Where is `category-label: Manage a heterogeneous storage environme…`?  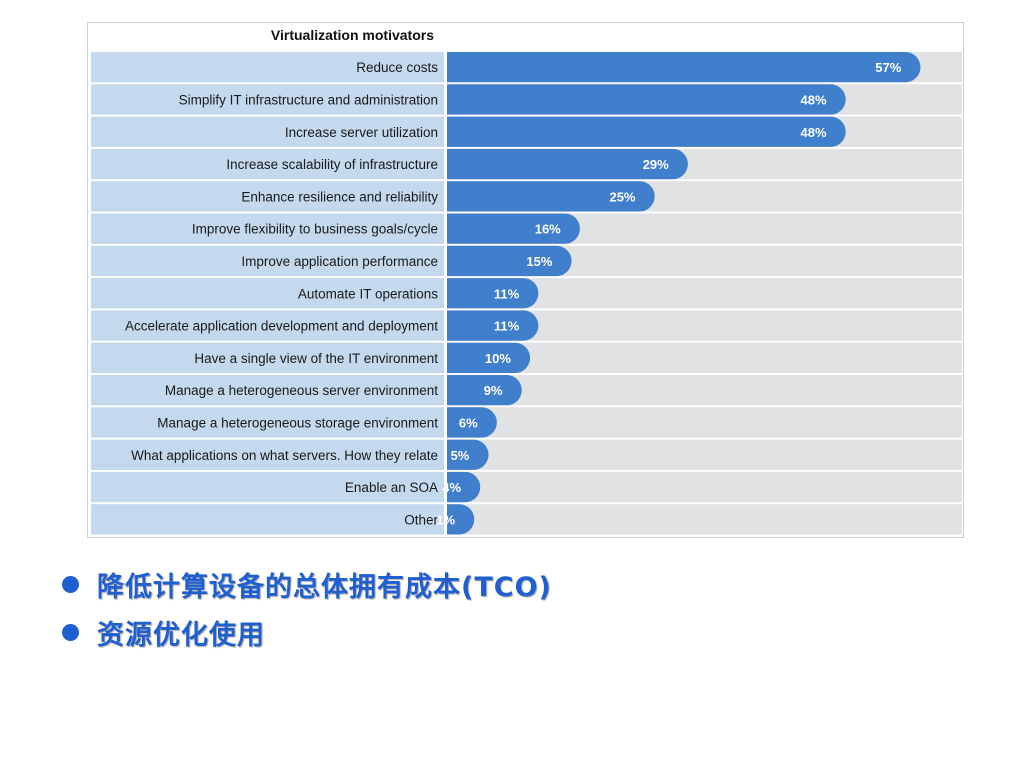
category-label: Manage a heterogeneous storage environme… is located at coordinates (297, 422).